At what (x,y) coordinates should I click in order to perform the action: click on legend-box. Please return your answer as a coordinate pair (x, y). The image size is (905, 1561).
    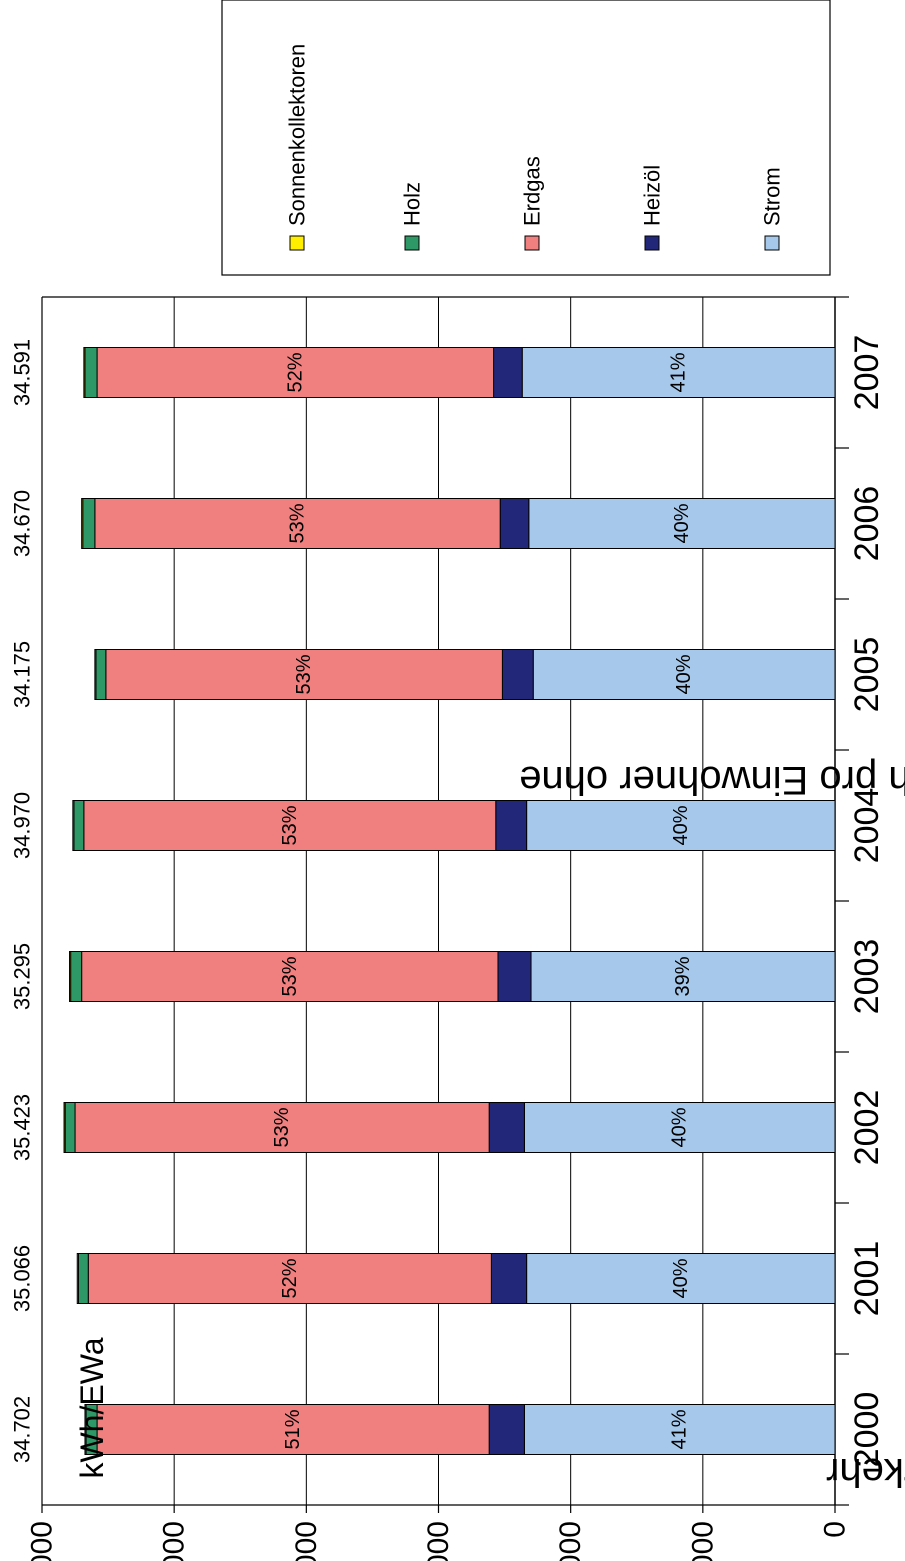
    Looking at the image, I should click on (526, 138).